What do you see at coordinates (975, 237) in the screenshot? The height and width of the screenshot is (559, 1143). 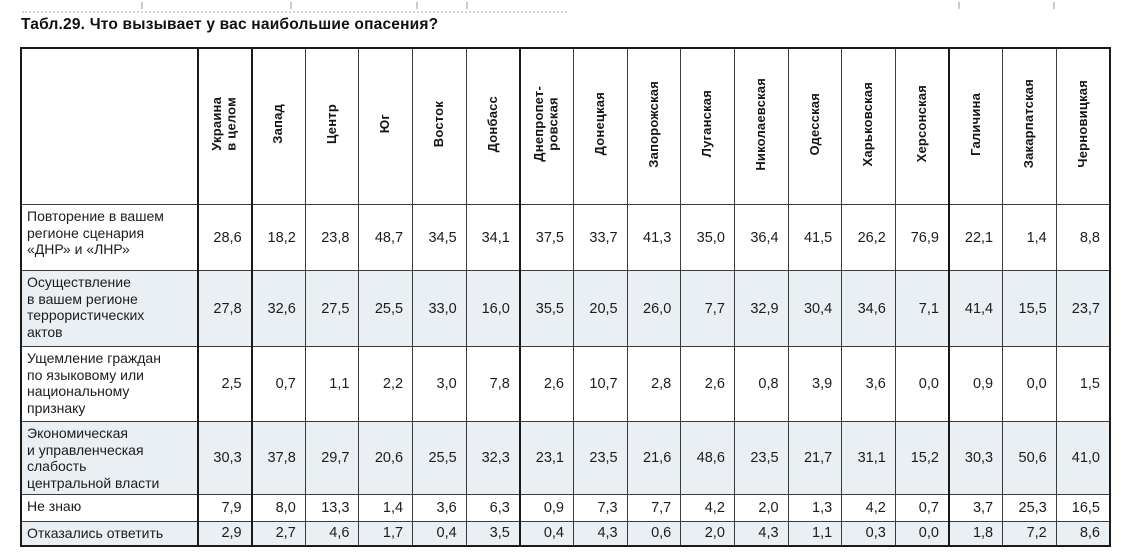 I see `value-cell-r0-c14: 22,1` at bounding box center [975, 237].